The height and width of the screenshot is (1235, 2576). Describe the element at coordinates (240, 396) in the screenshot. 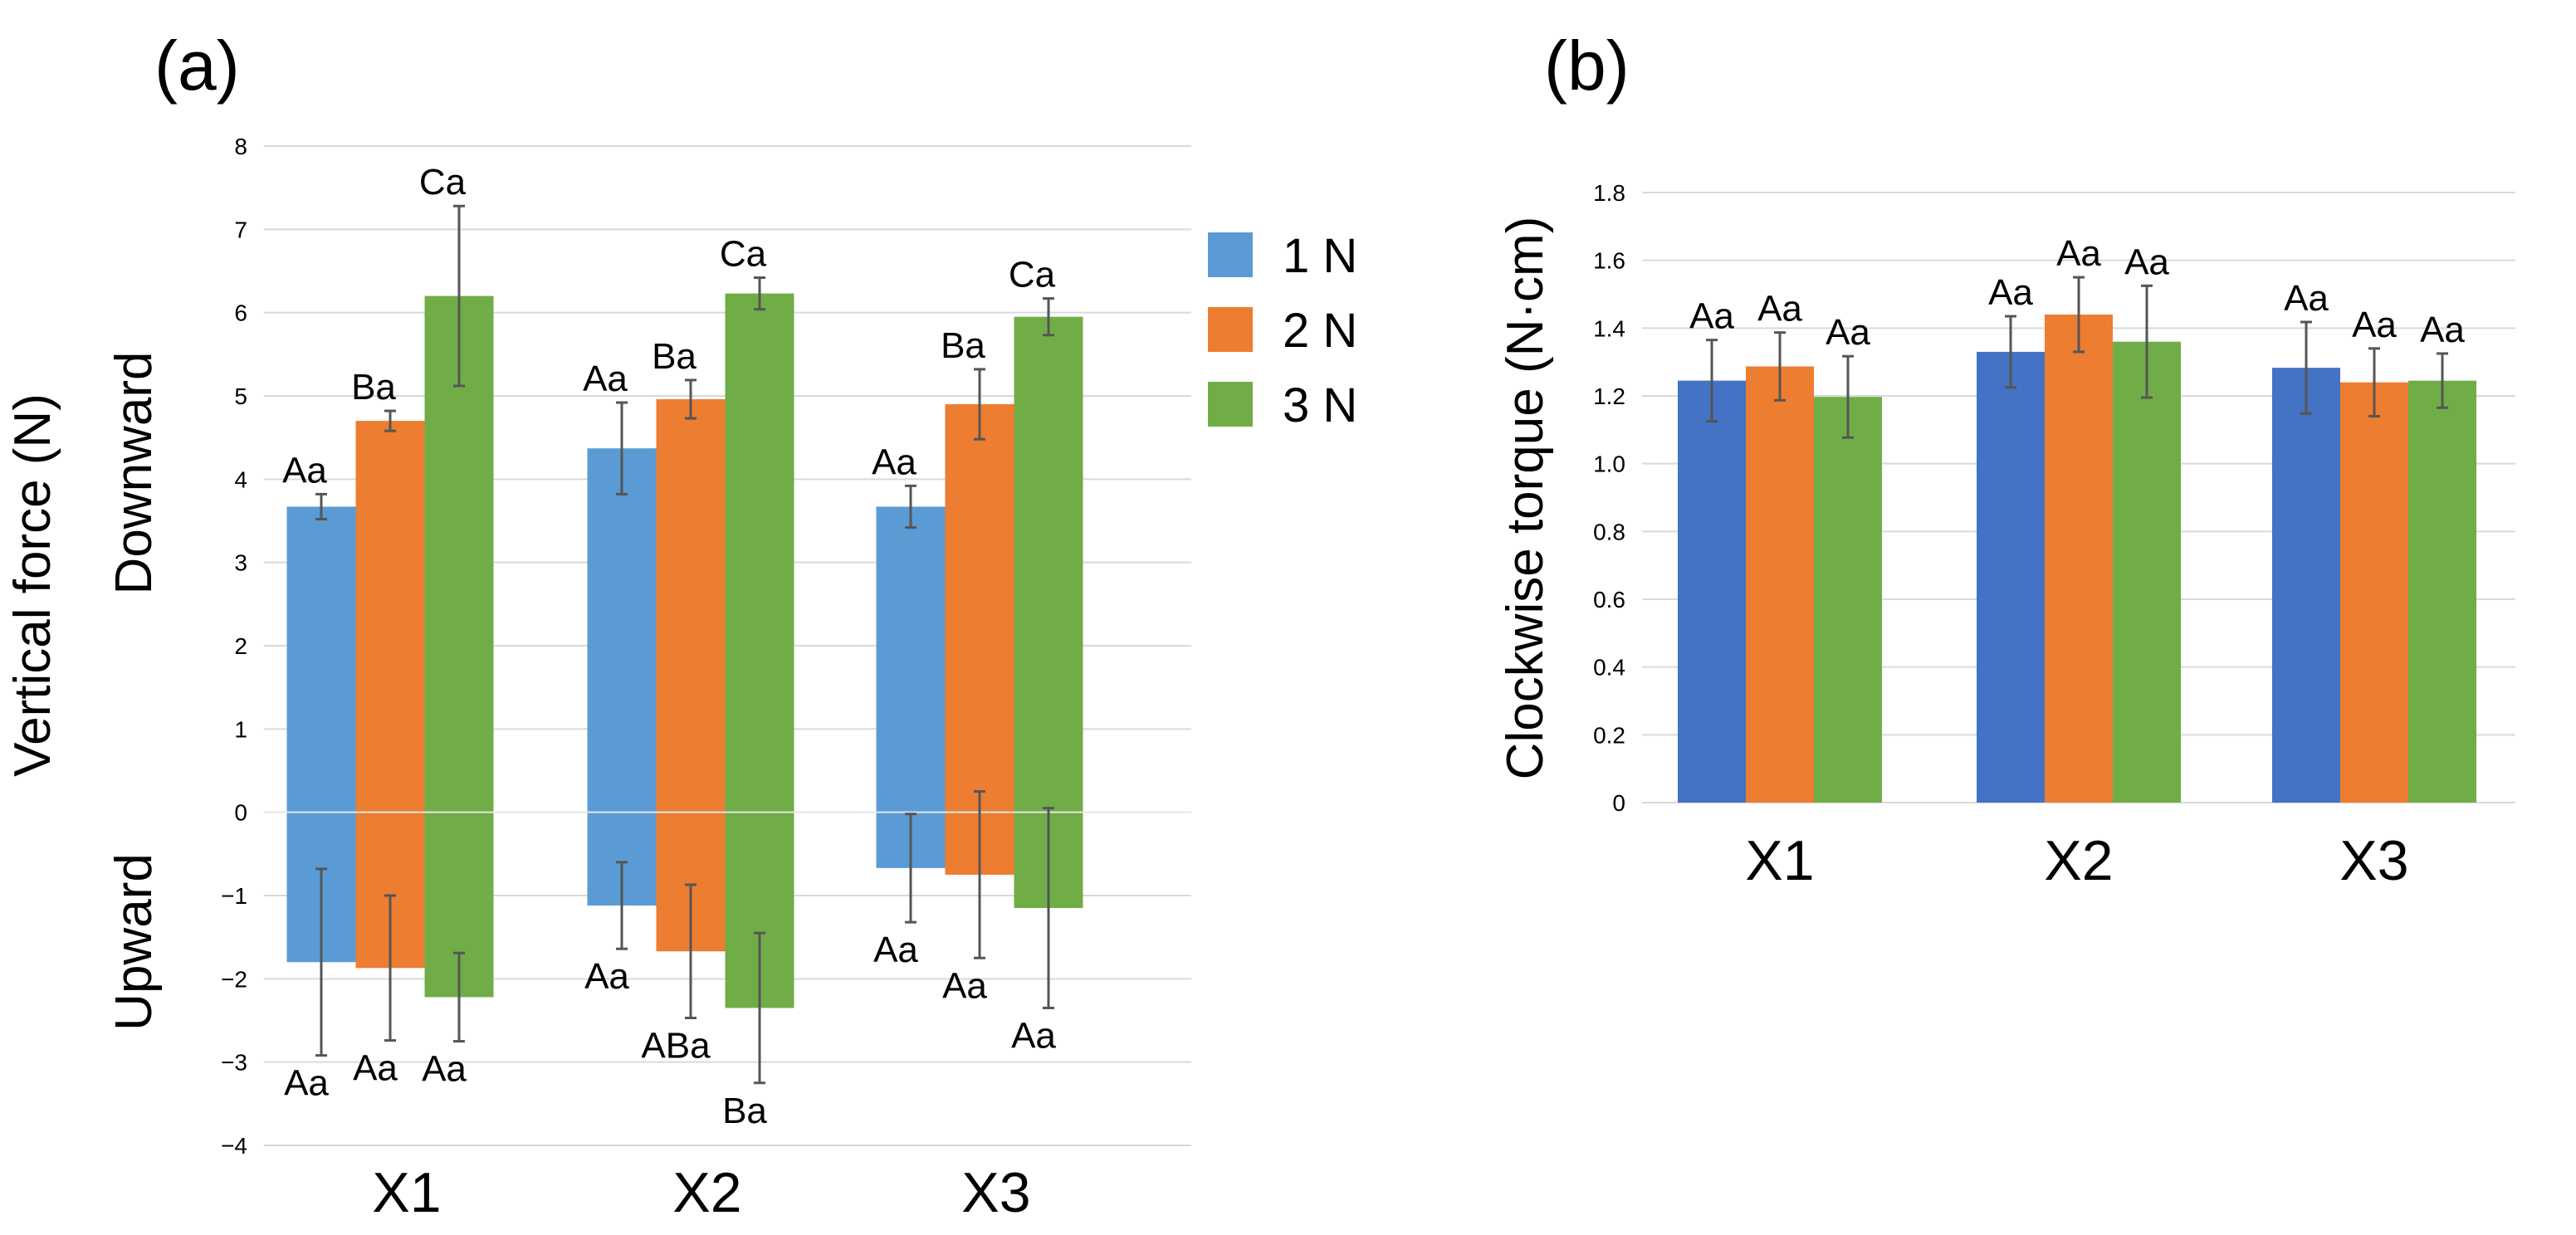

I see `panel-a-y-tick-label: 5` at that location.